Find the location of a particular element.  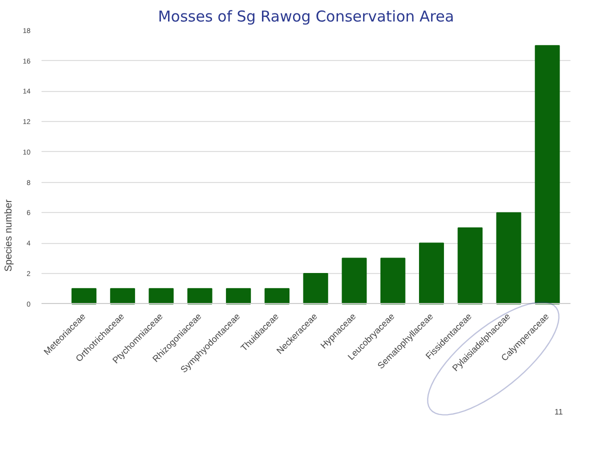

chart-title: Mosses of Sg Rawog Conservation Area is located at coordinates (306, 17).